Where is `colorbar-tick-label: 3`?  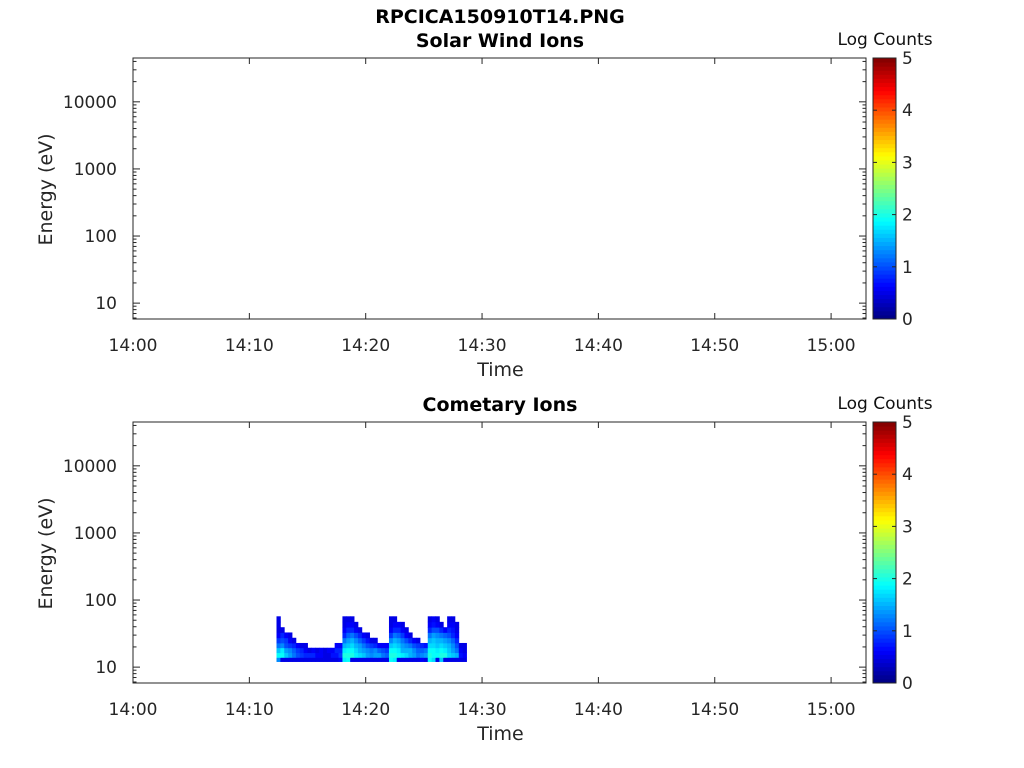
colorbar-tick-label: 3 is located at coordinates (907, 527).